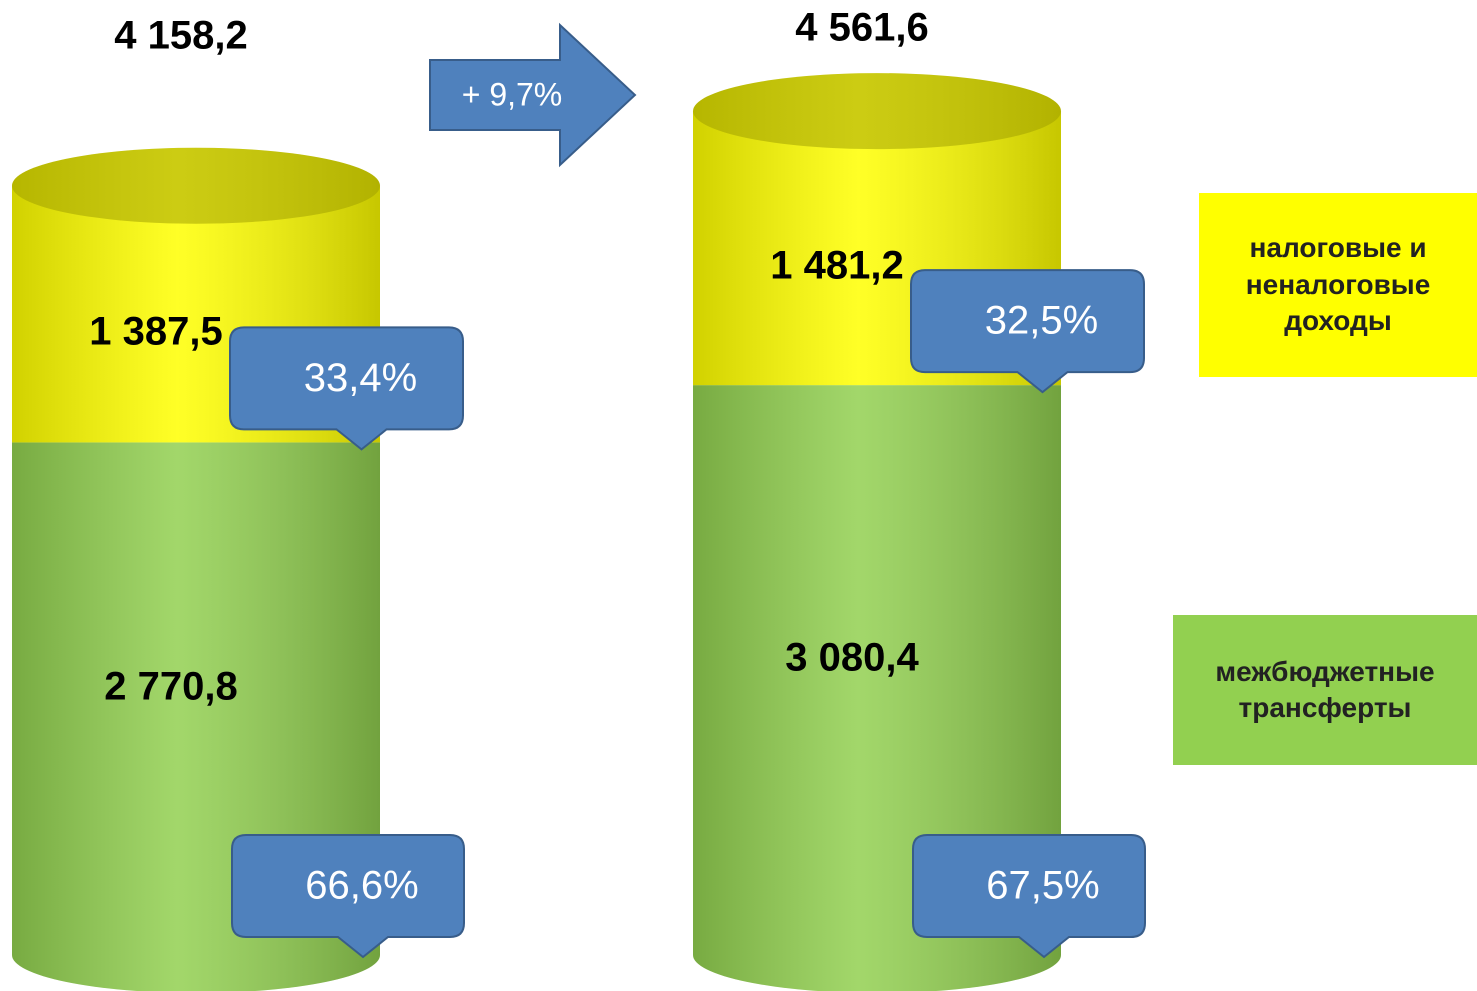 The height and width of the screenshot is (991, 1477). I want to click on legend-label: налоговые и неналоговые доходы, so click(1338, 284).